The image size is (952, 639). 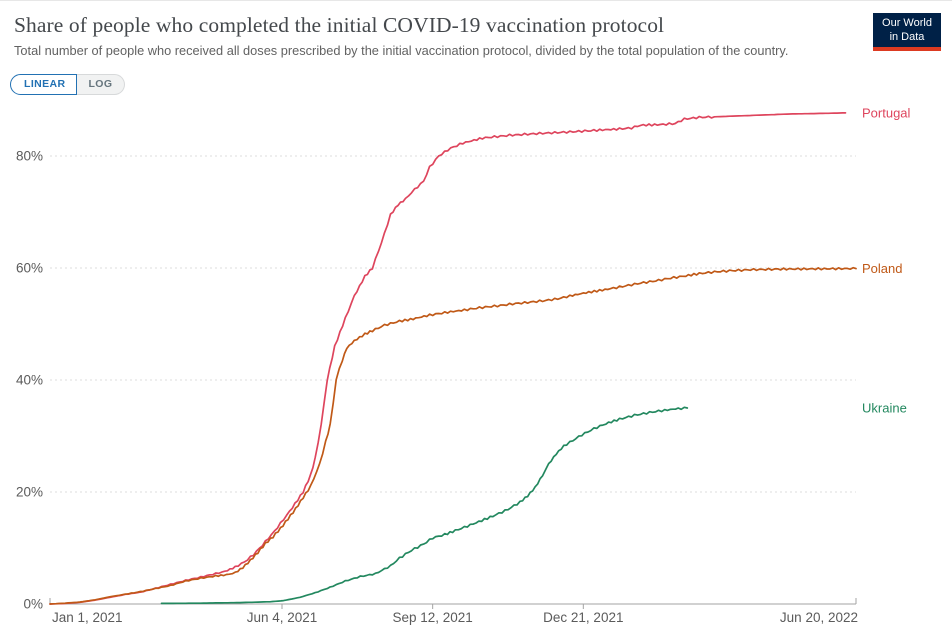 What do you see at coordinates (29, 156) in the screenshot?
I see `y-tick-label: 80%` at bounding box center [29, 156].